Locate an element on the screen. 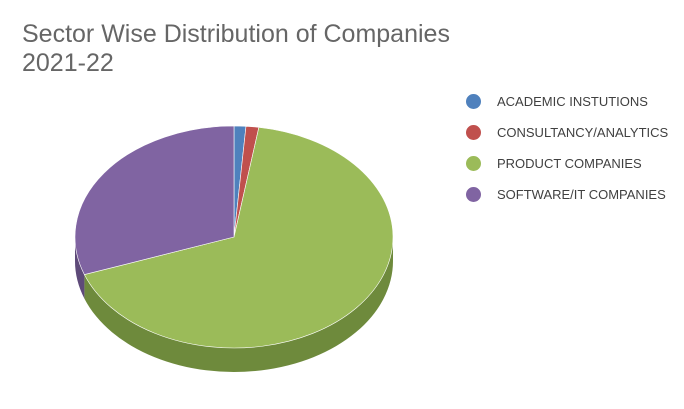 This screenshot has width=684, height=409. pie-slice-software-it-companies is located at coordinates (154, 200).